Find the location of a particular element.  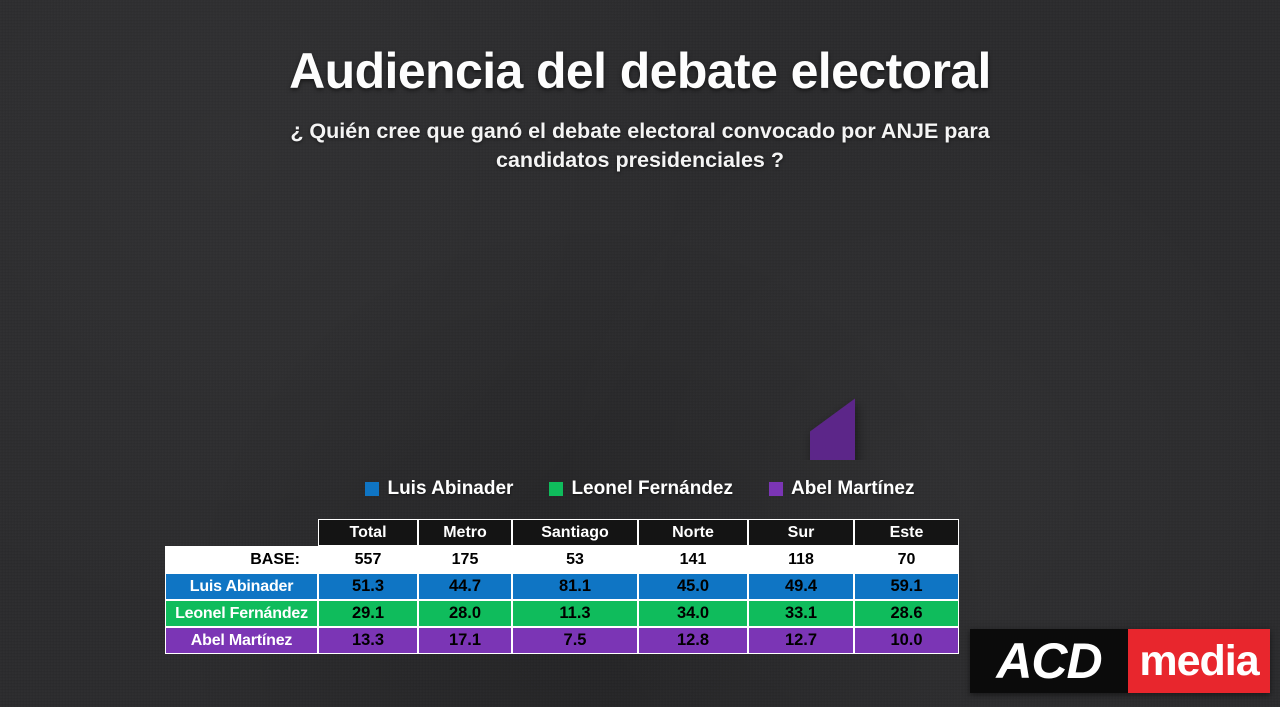

cell-fernandez-norte: 34.0 is located at coordinates (693, 613).